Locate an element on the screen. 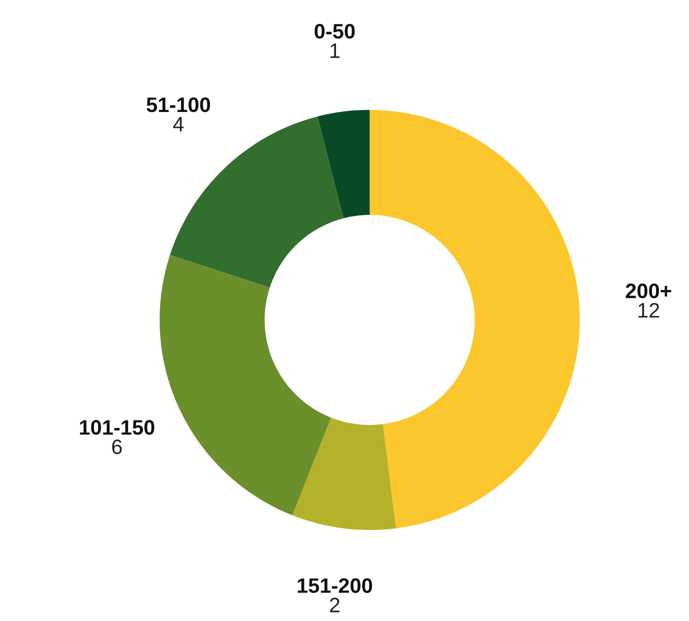 The height and width of the screenshot is (621, 689). data-label: 1 is located at coordinates (335, 51).